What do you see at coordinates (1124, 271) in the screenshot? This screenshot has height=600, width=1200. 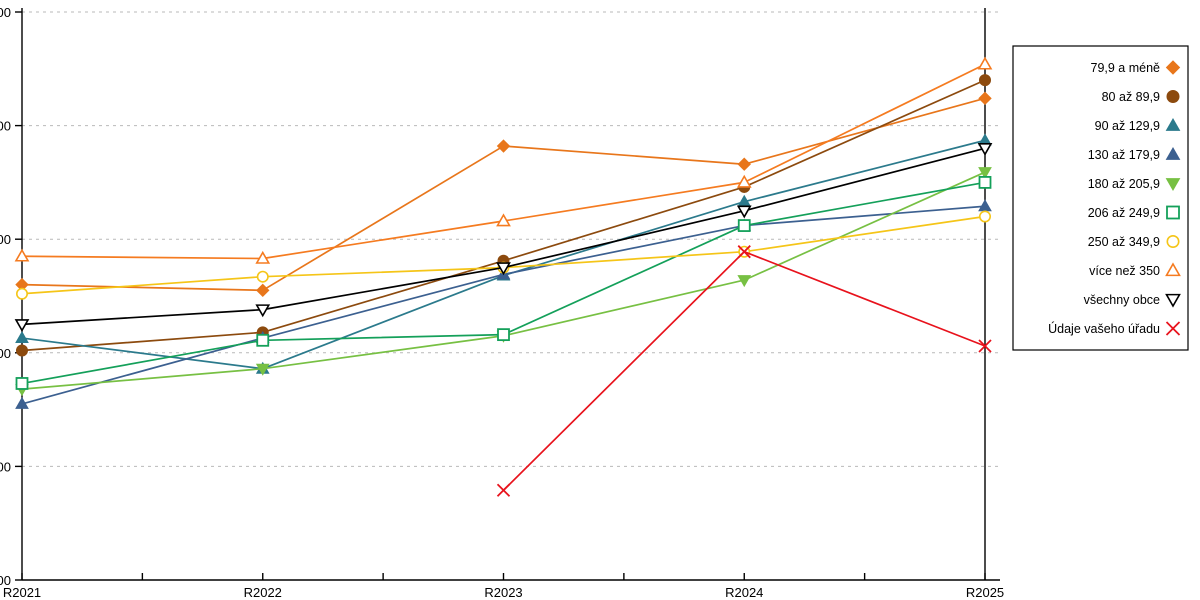 I see `legend-item-label: více než 350` at bounding box center [1124, 271].